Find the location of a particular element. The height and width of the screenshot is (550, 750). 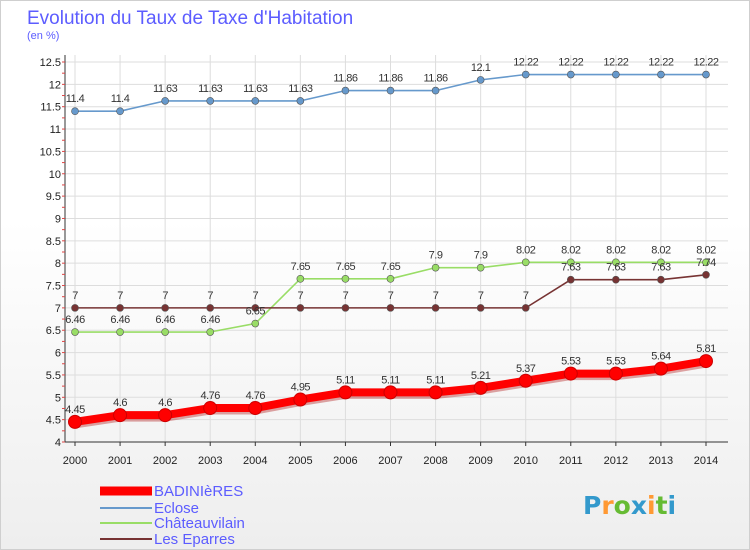

y-tick-label: 4.5 is located at coordinates (53, 421).